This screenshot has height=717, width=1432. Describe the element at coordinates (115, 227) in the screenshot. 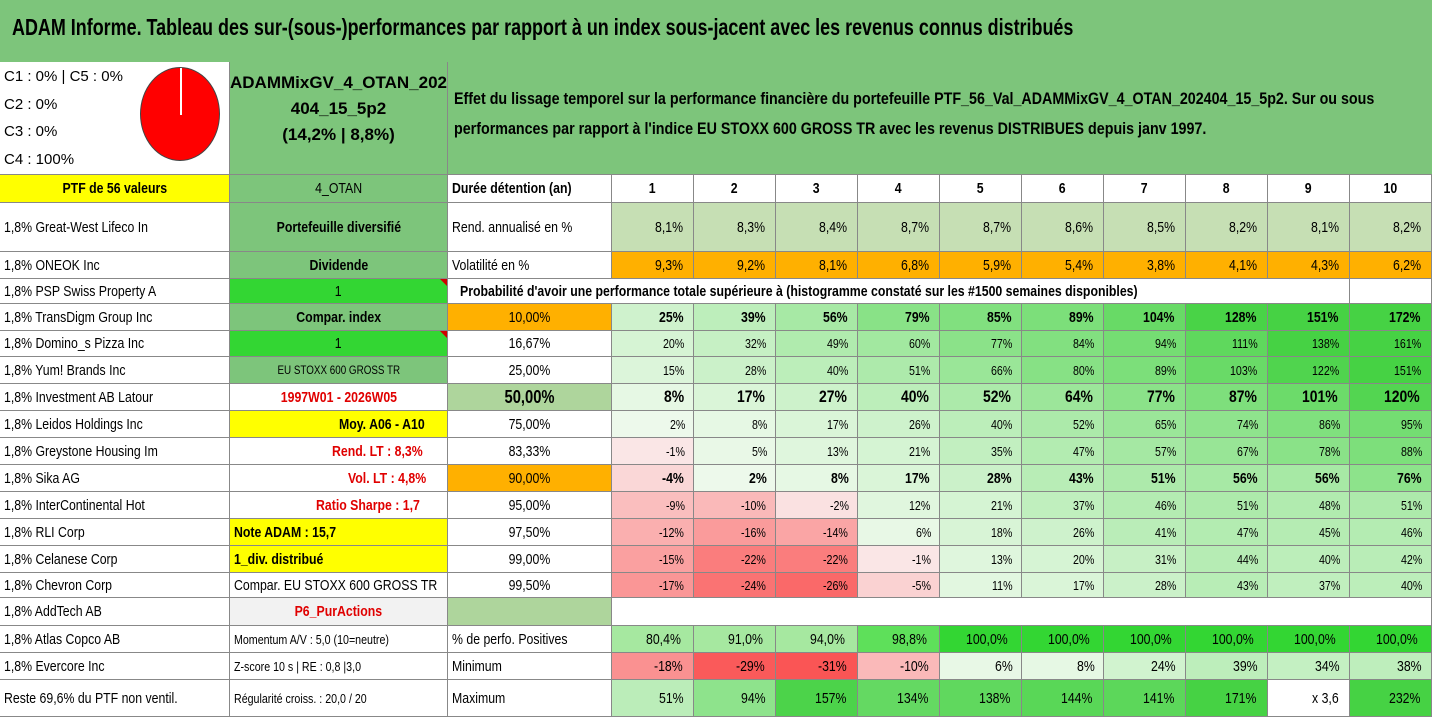

I see `holding-row: 1,8% Great-West Lifeco In` at that location.